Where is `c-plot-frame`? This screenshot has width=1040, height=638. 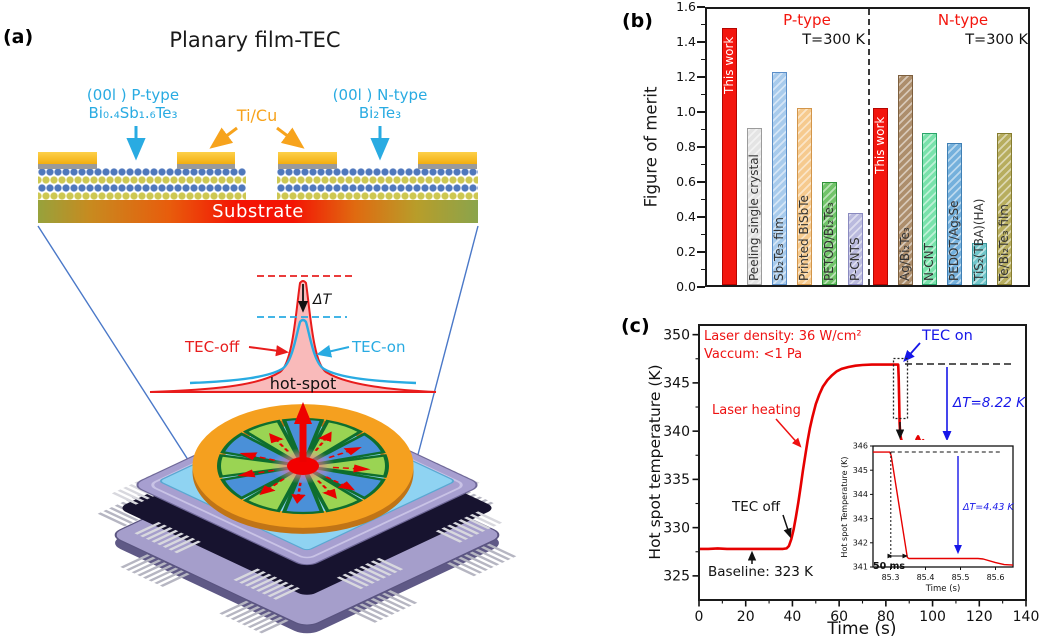
c-plot-frame is located at coordinates (862, 462).